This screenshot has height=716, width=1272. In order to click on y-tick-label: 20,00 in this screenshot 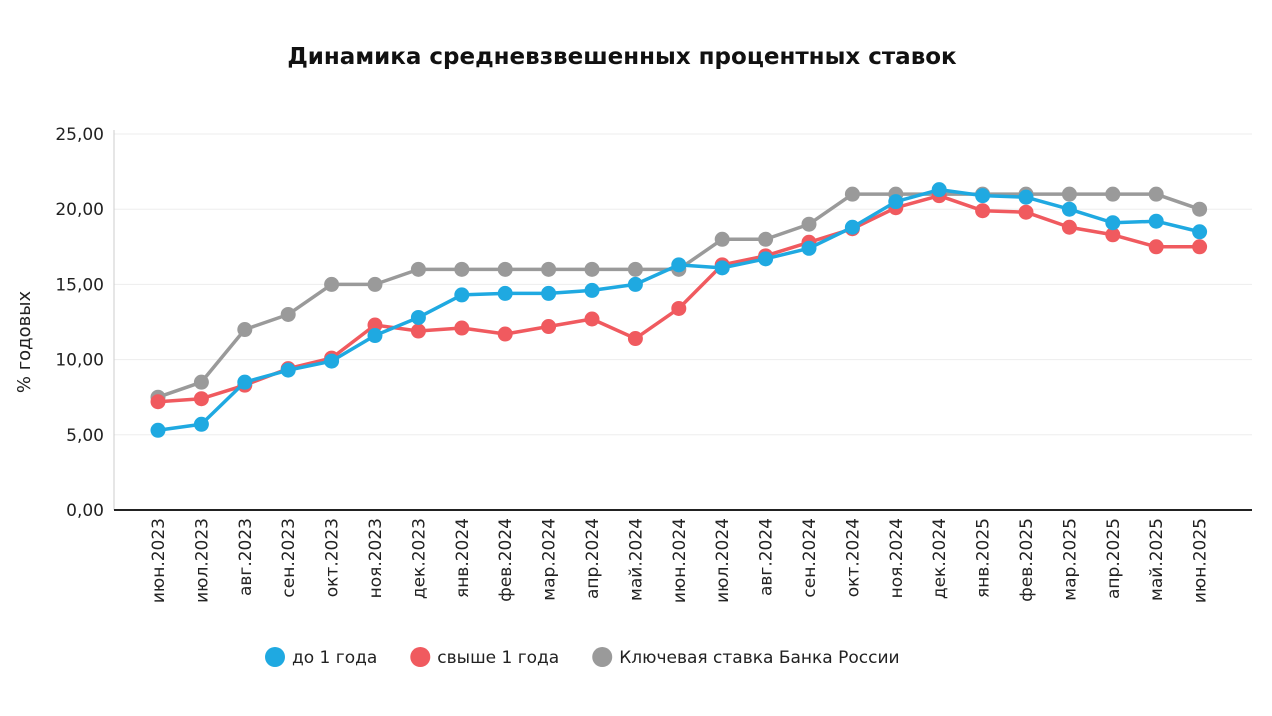, I will do `click(79, 210)`.